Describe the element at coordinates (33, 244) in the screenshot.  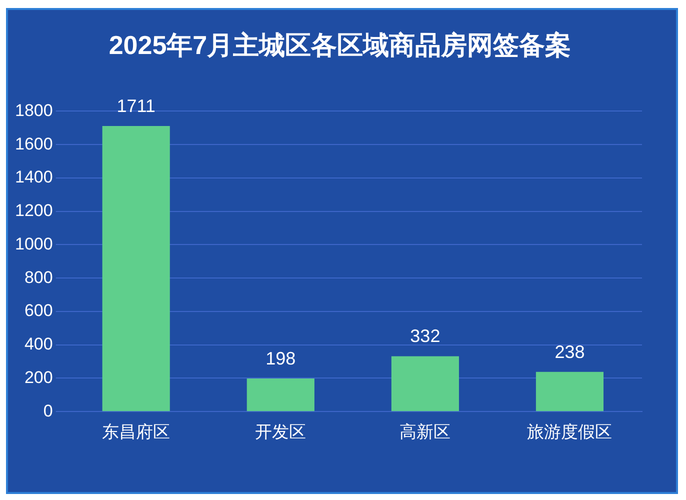
I see `y-tick-label: 1000` at that location.